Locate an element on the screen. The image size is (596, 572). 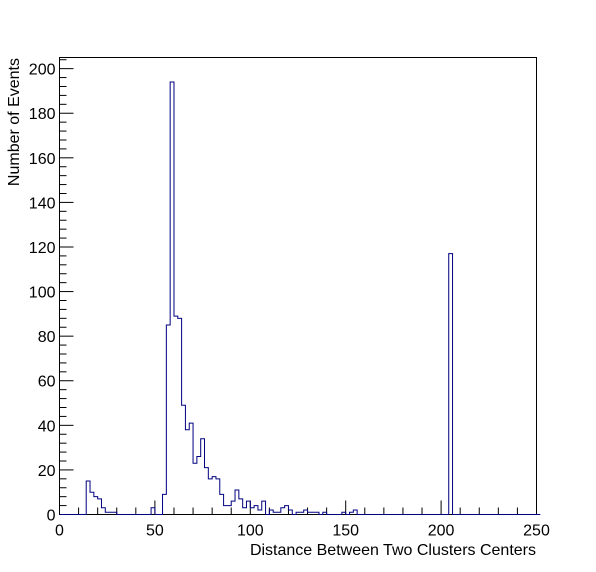
y-axis-title: Number of Events is located at coordinates (14, 122).